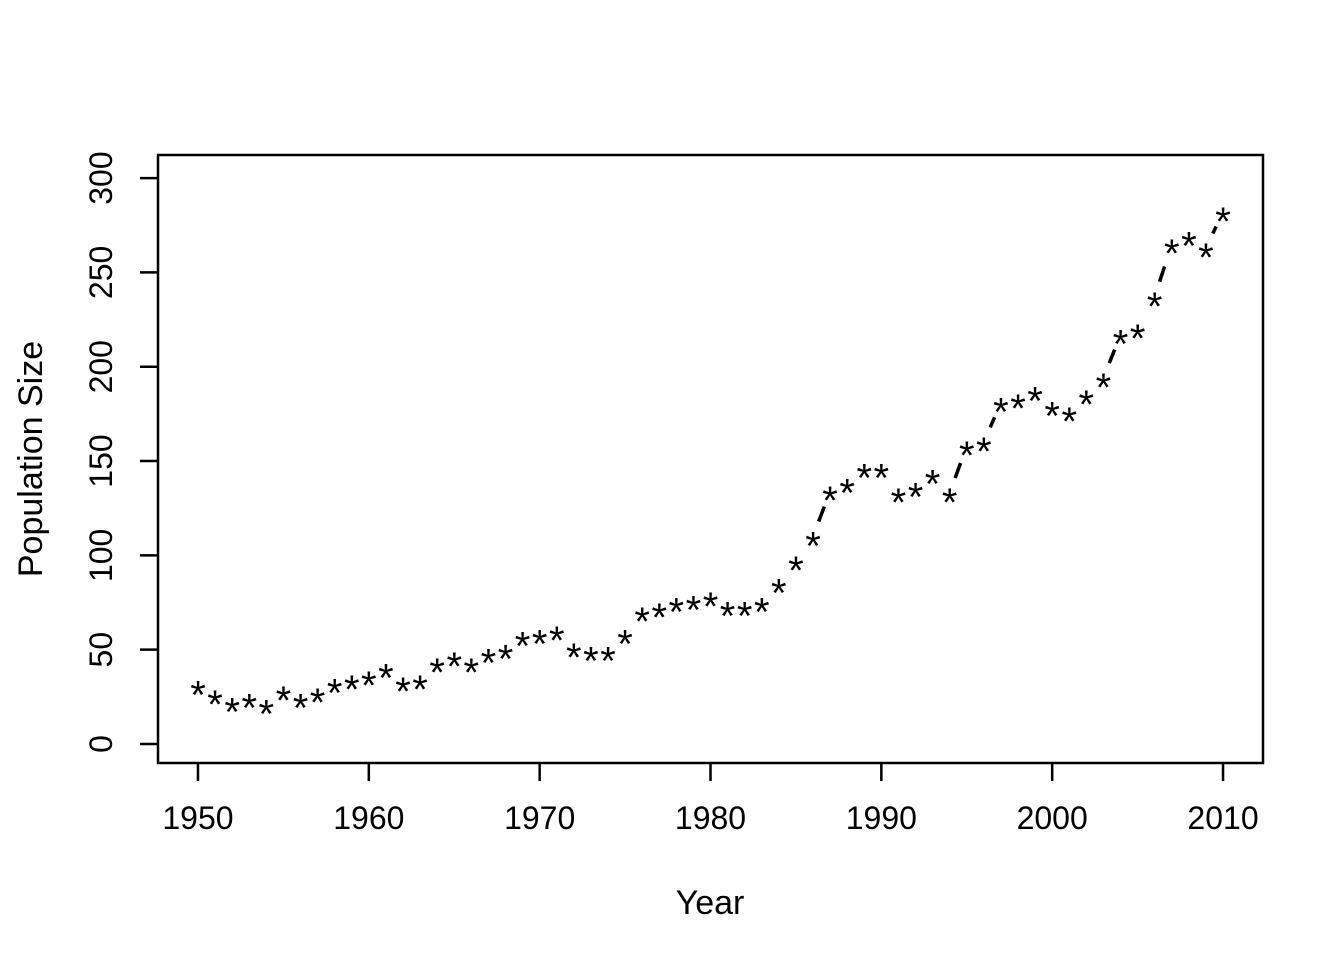  I want to click on y-tick-label: 300, so click(101, 177).